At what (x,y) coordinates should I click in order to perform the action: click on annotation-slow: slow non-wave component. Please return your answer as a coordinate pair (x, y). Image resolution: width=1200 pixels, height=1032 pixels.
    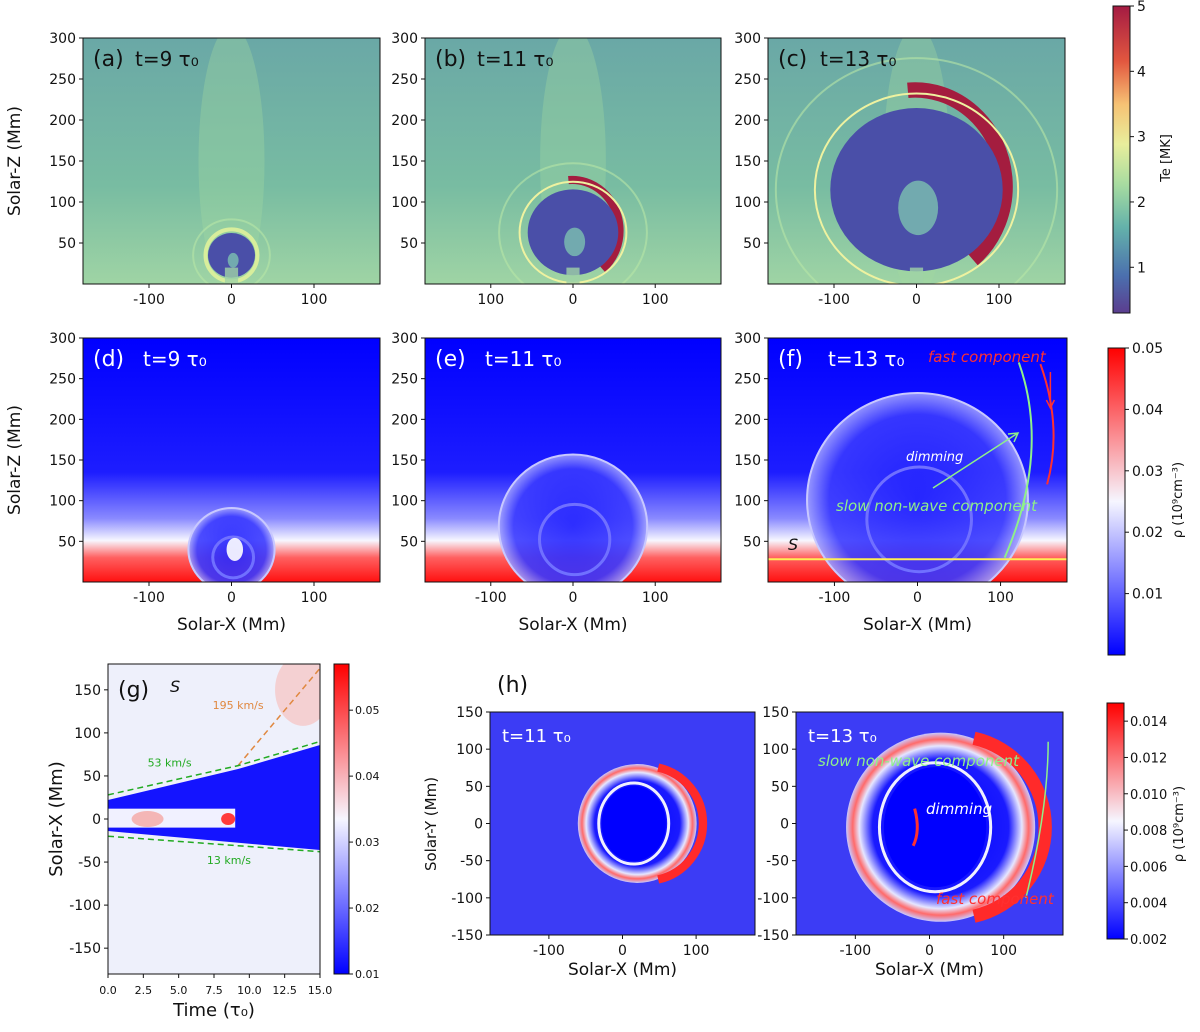
    Looking at the image, I should click on (919, 761).